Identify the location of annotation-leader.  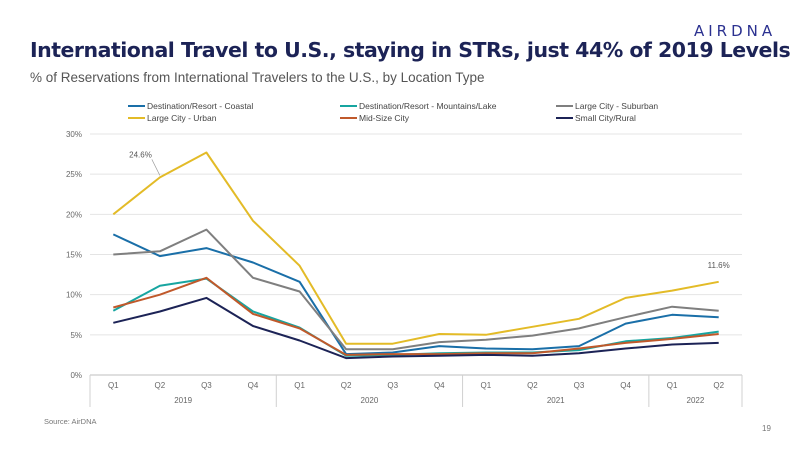
(156, 167).